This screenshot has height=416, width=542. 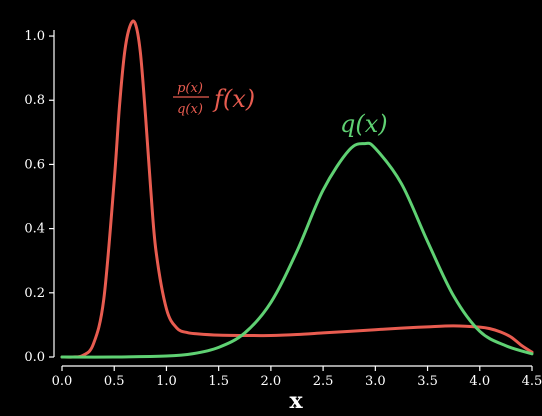 What do you see at coordinates (271, 381) in the screenshot?
I see `x-tick-label: 2.0` at bounding box center [271, 381].